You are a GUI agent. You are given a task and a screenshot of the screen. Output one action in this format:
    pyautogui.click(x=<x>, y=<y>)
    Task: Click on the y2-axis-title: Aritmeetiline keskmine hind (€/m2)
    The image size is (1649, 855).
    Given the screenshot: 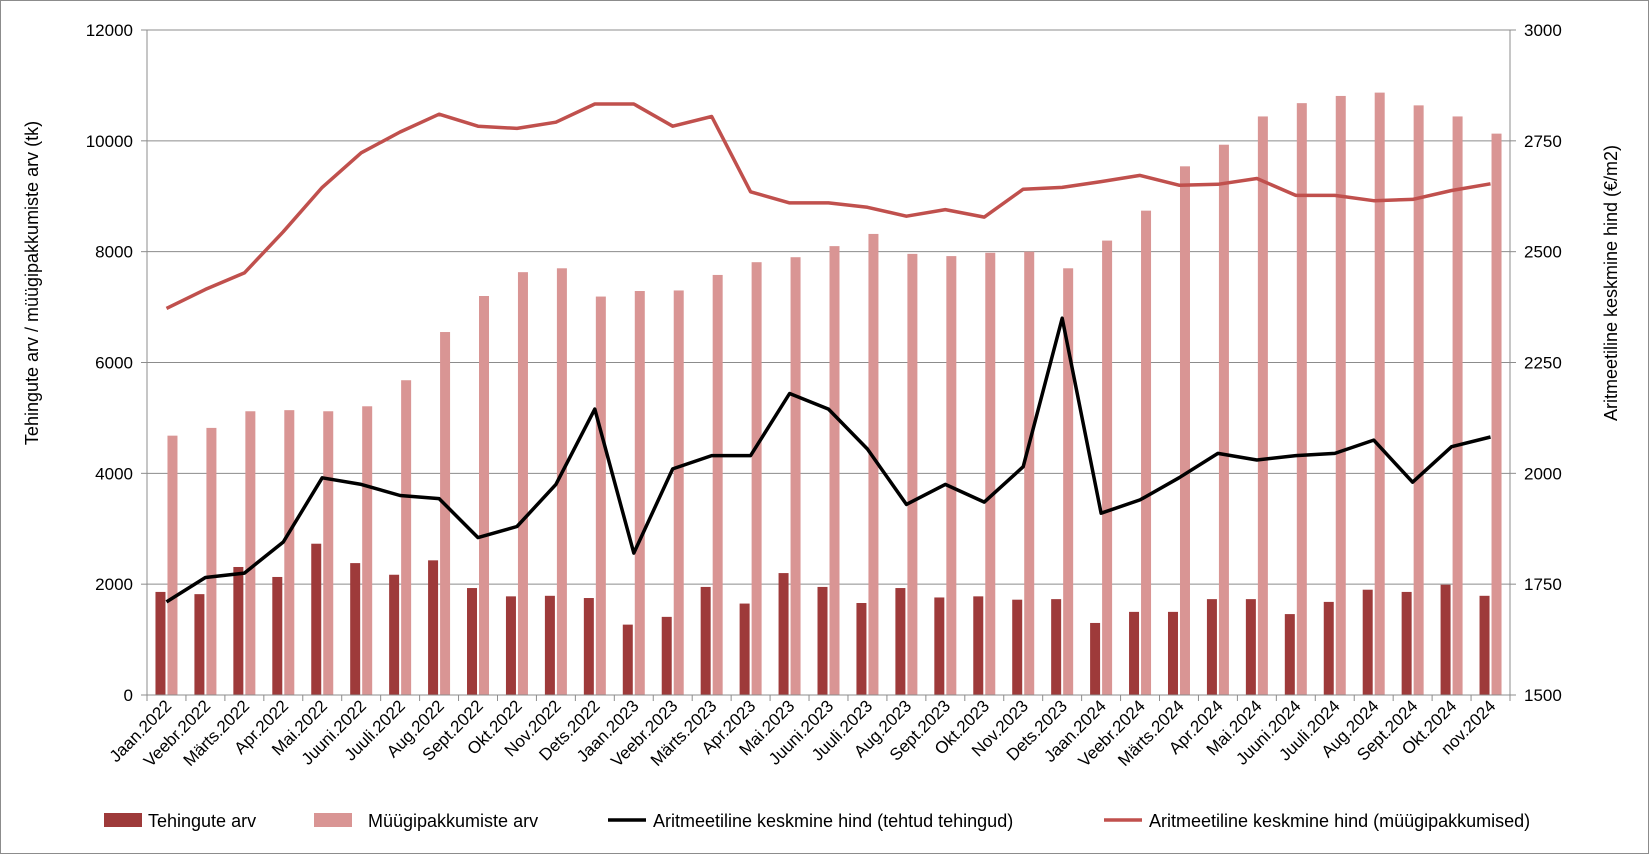 What is the action you would take?
    pyautogui.click(x=1611, y=283)
    